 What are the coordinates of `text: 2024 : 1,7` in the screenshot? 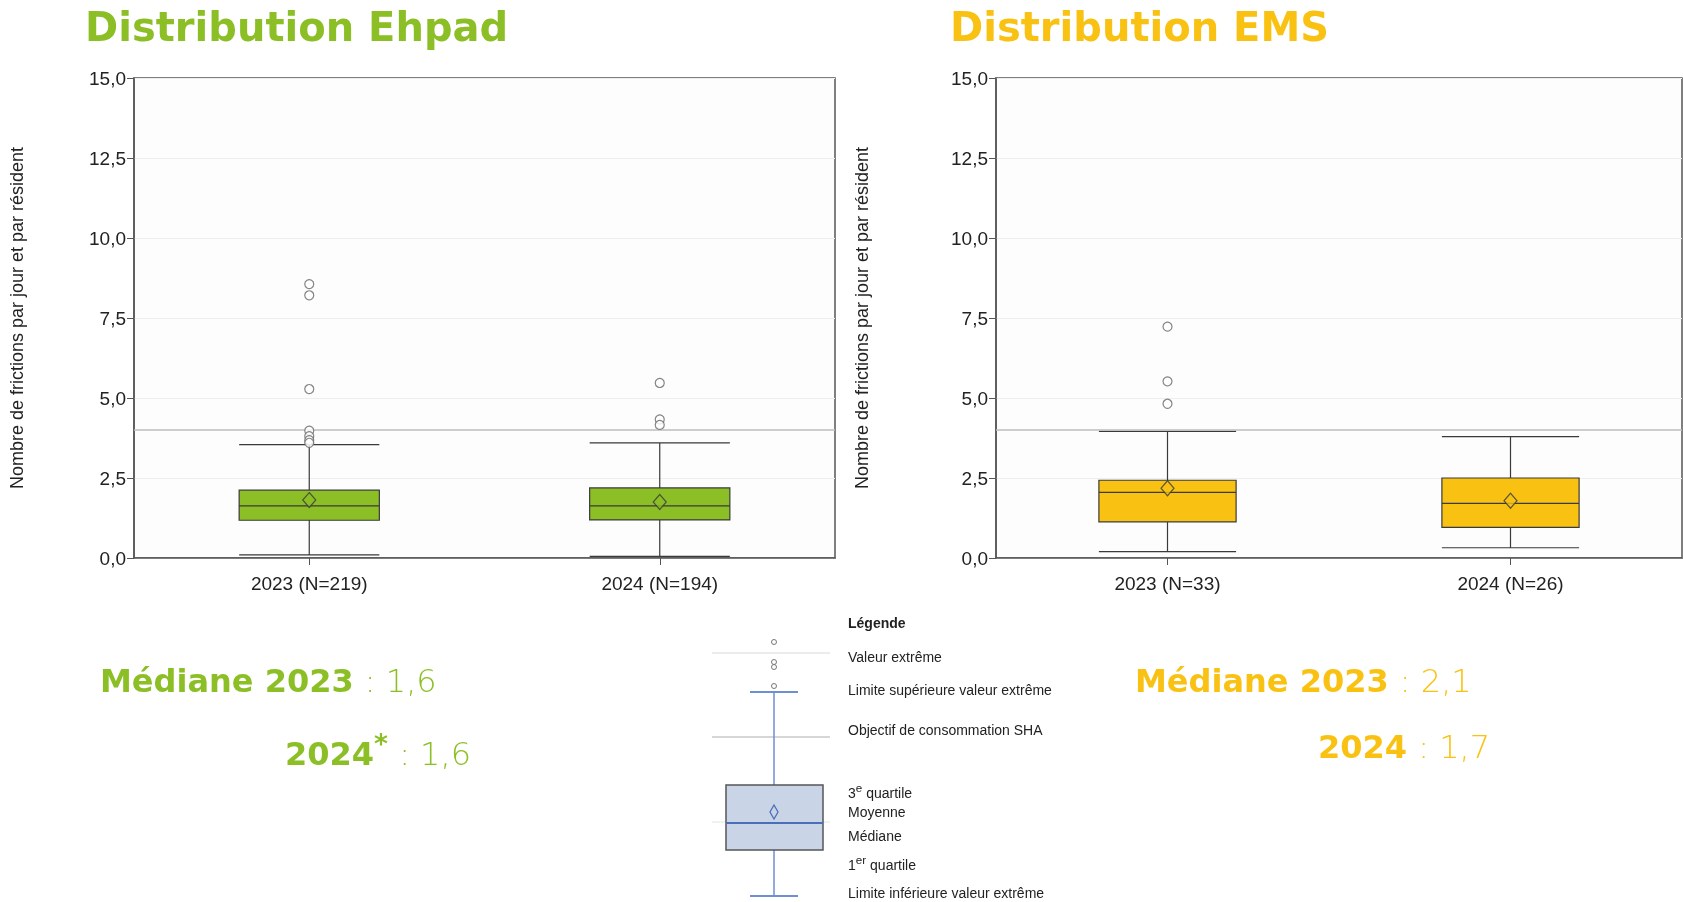 It's located at (1404, 747).